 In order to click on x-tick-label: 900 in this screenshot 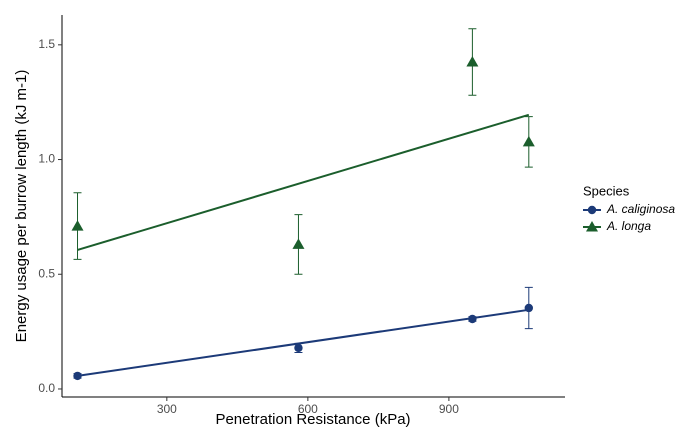, I will do `click(449, 409)`.